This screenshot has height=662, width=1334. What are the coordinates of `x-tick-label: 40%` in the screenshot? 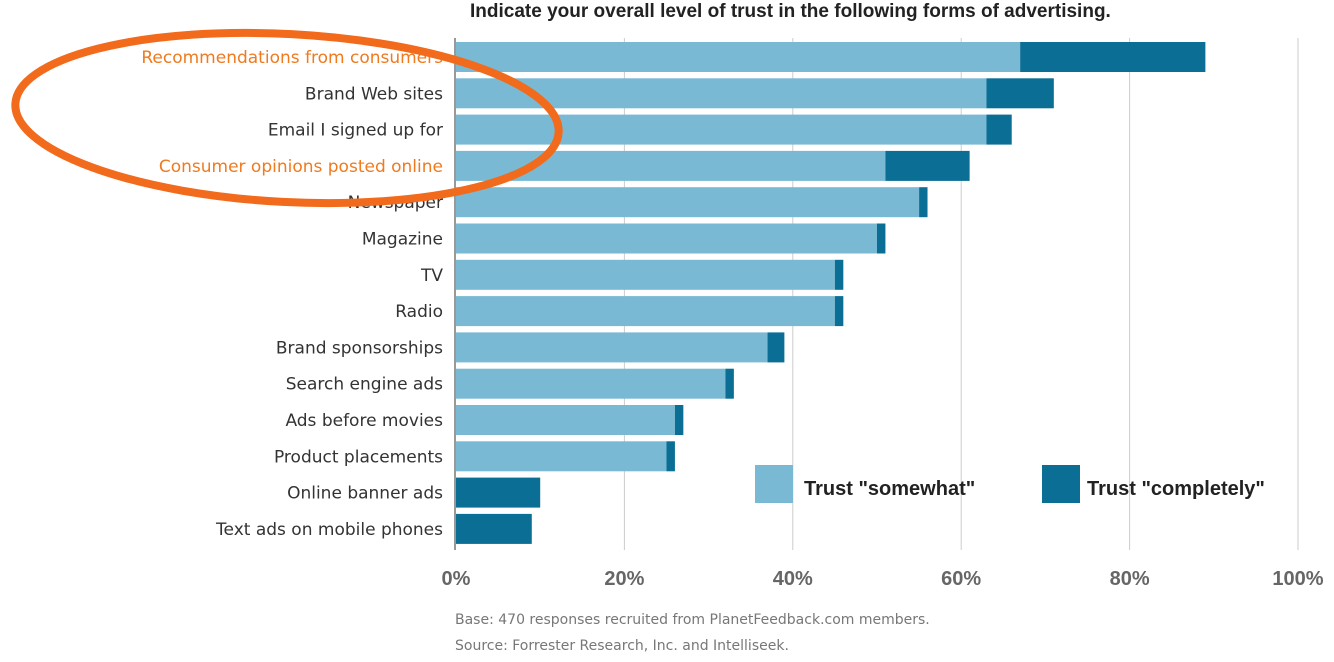 It's located at (793, 579).